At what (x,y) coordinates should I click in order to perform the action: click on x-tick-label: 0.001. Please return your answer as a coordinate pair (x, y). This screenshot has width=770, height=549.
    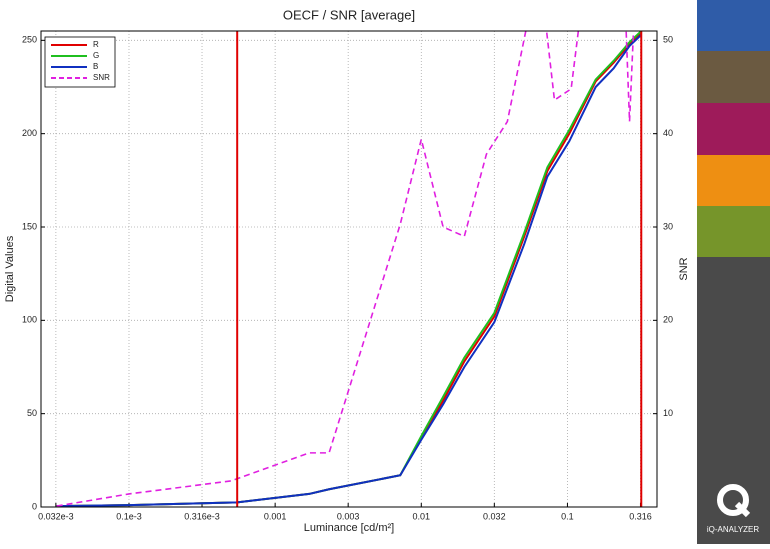
    Looking at the image, I should click on (275, 516).